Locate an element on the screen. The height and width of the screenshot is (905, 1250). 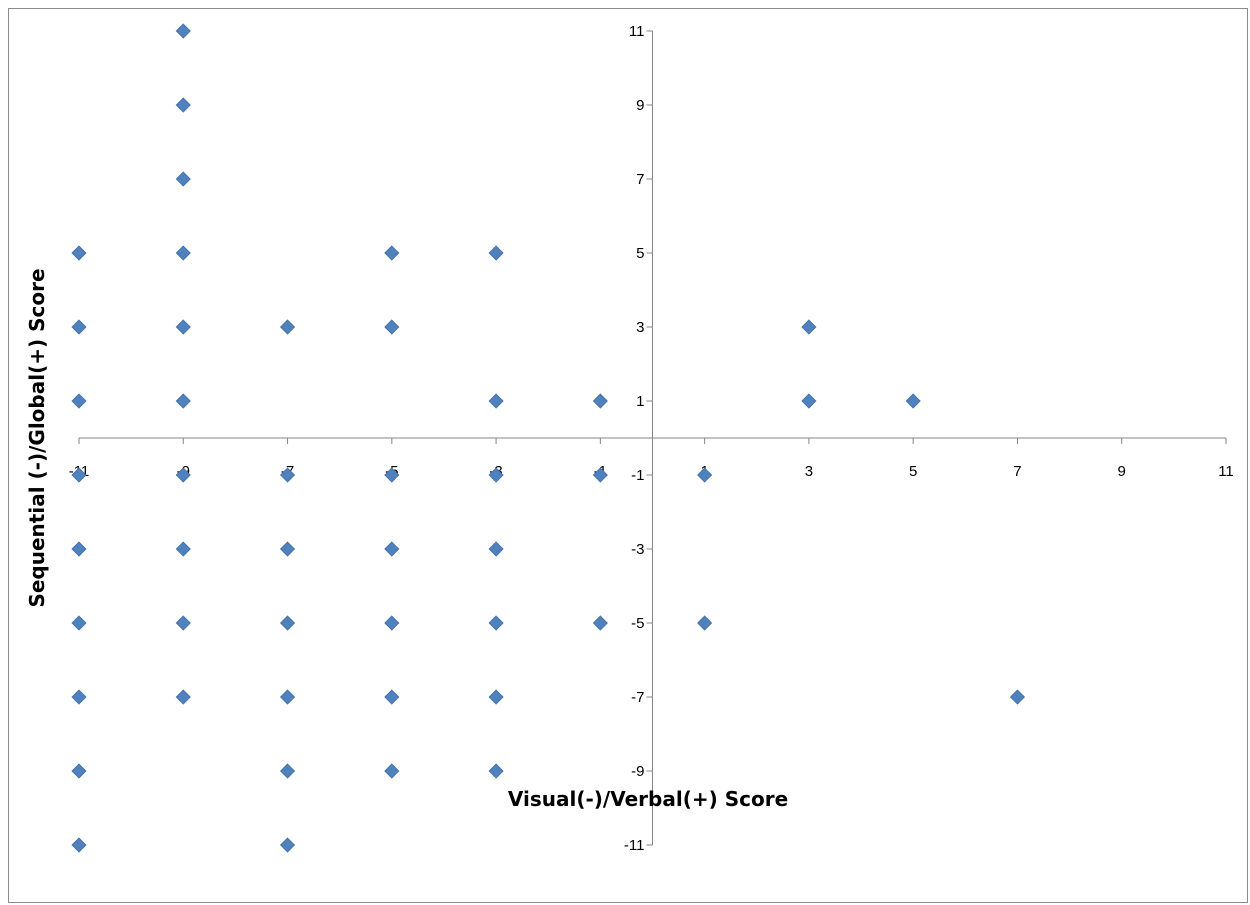
x-tick-label: 9 is located at coordinates (1122, 471).